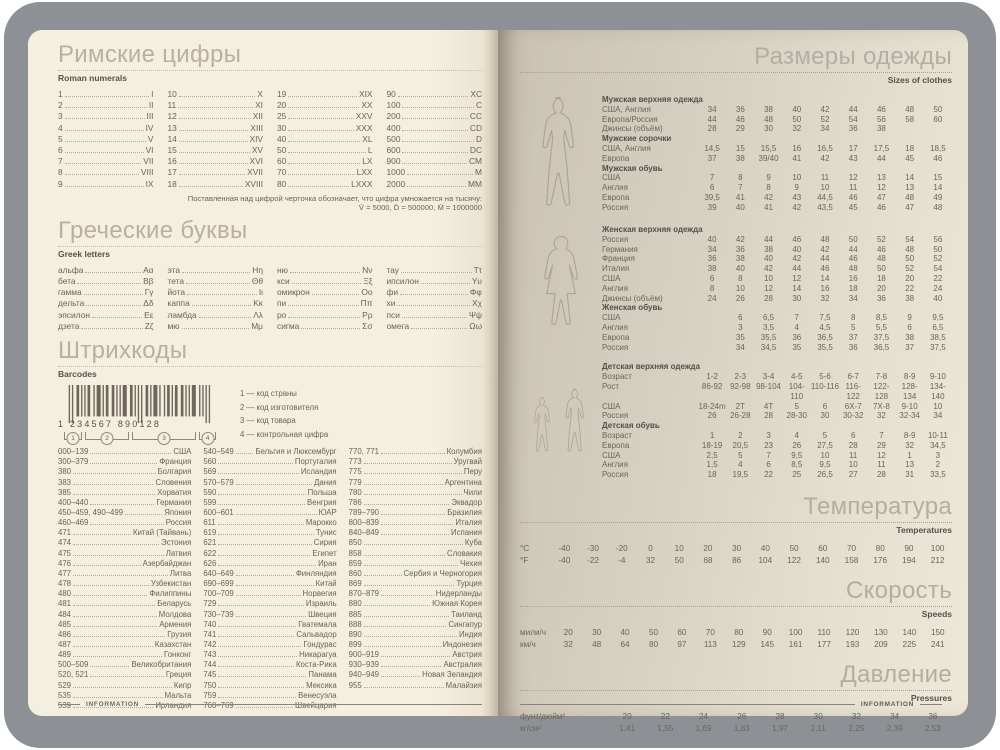 The image size is (1000, 750). I want to click on size-value: 4T, so click(768, 406).